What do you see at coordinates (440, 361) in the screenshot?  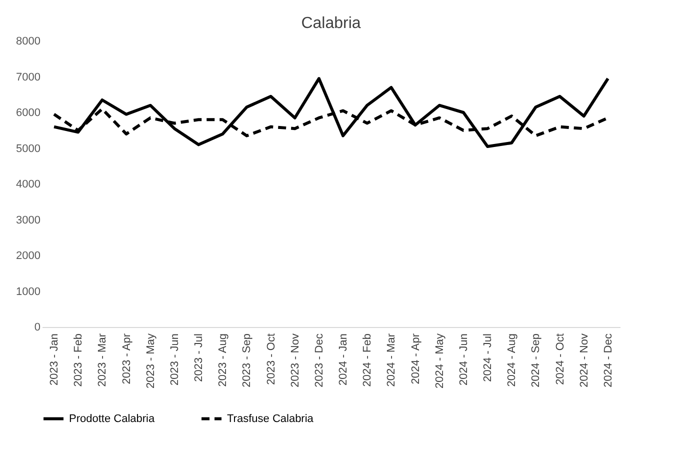 I see `x-tick-label: 2024 - May` at bounding box center [440, 361].